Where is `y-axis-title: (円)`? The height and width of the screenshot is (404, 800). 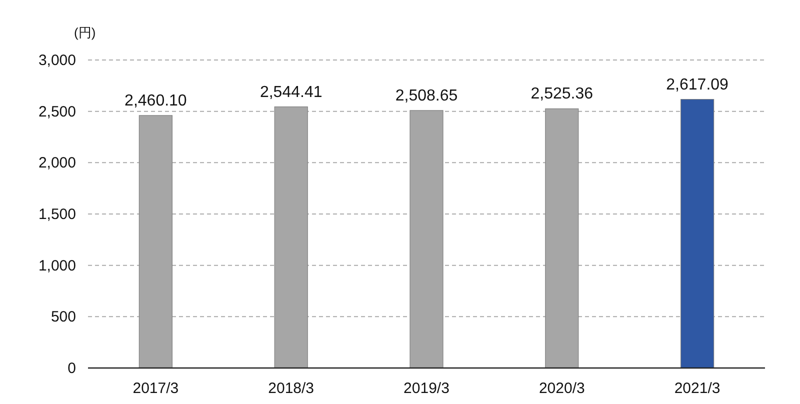 y-axis-title: (円) is located at coordinates (85, 32).